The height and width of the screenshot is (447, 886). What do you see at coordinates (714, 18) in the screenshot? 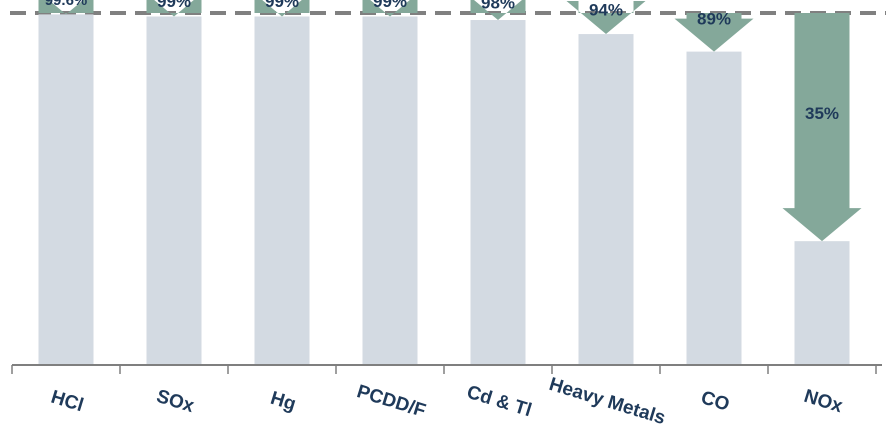
I see `reduction-label-co: 89%` at bounding box center [714, 18].